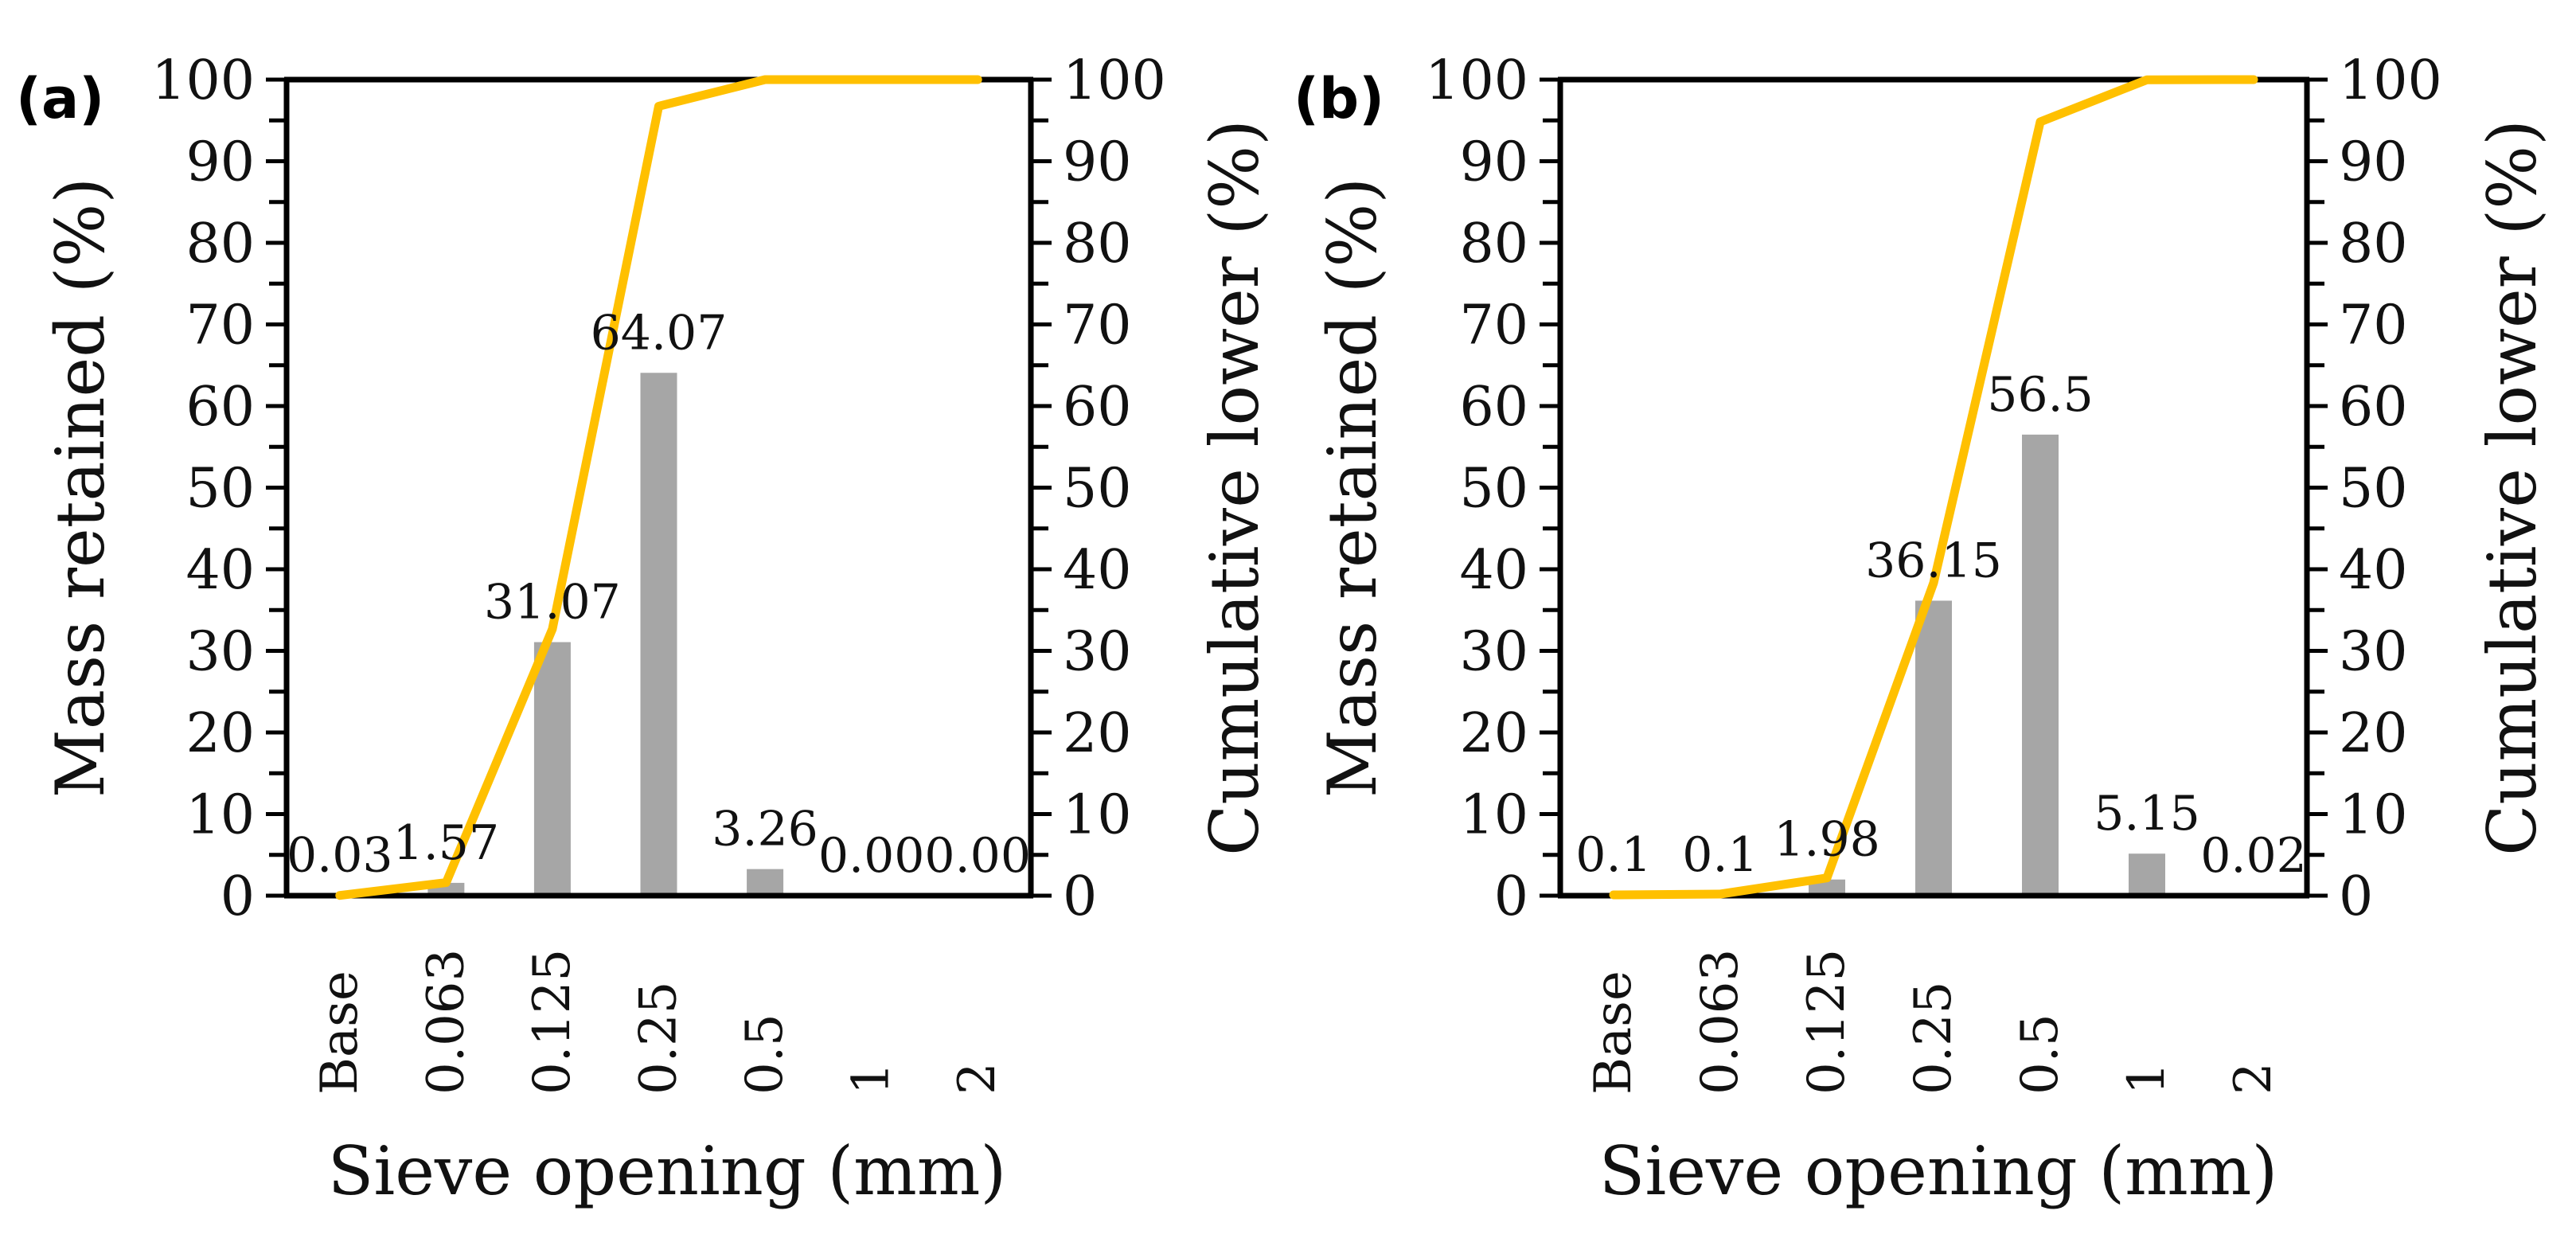 This screenshot has width=2576, height=1242. I want to click on data-label: 0.03, so click(340, 856).